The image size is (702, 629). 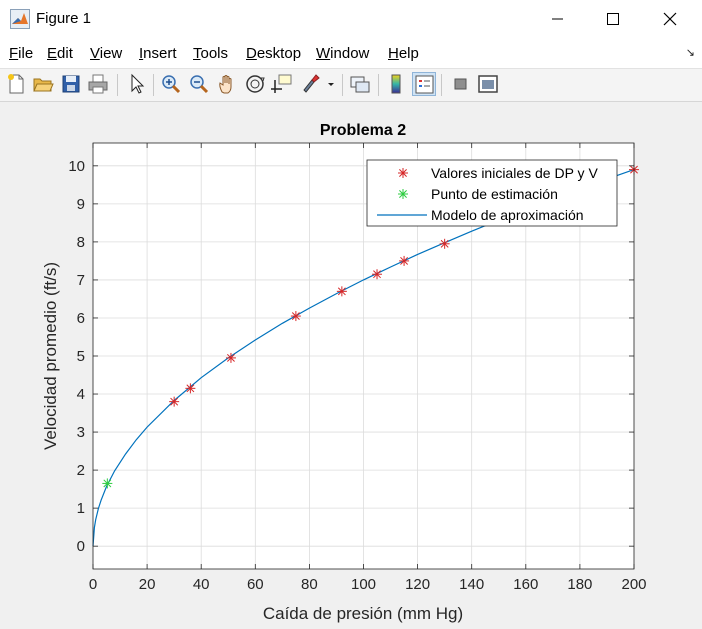 What do you see at coordinates (16, 84) in the screenshot?
I see `new-figure-icon` at bounding box center [16, 84].